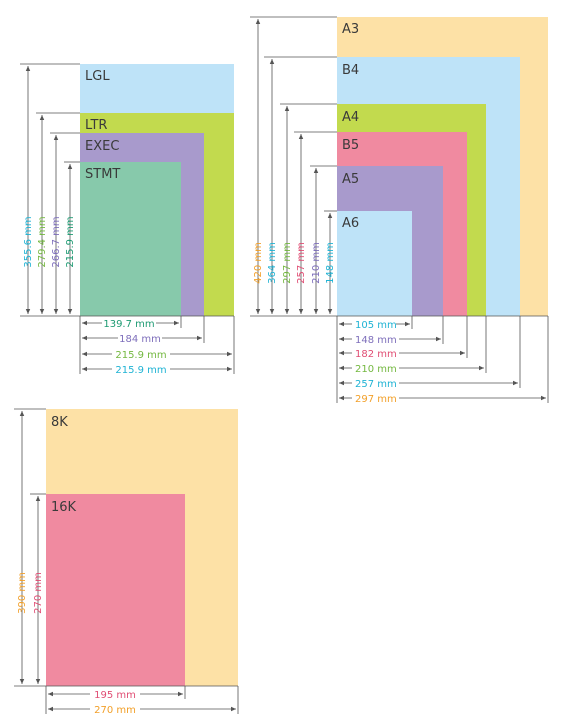 This screenshot has height=726, width=565. What do you see at coordinates (30, 547) in the screenshot?
I see `k-height-arrows` at bounding box center [30, 547].